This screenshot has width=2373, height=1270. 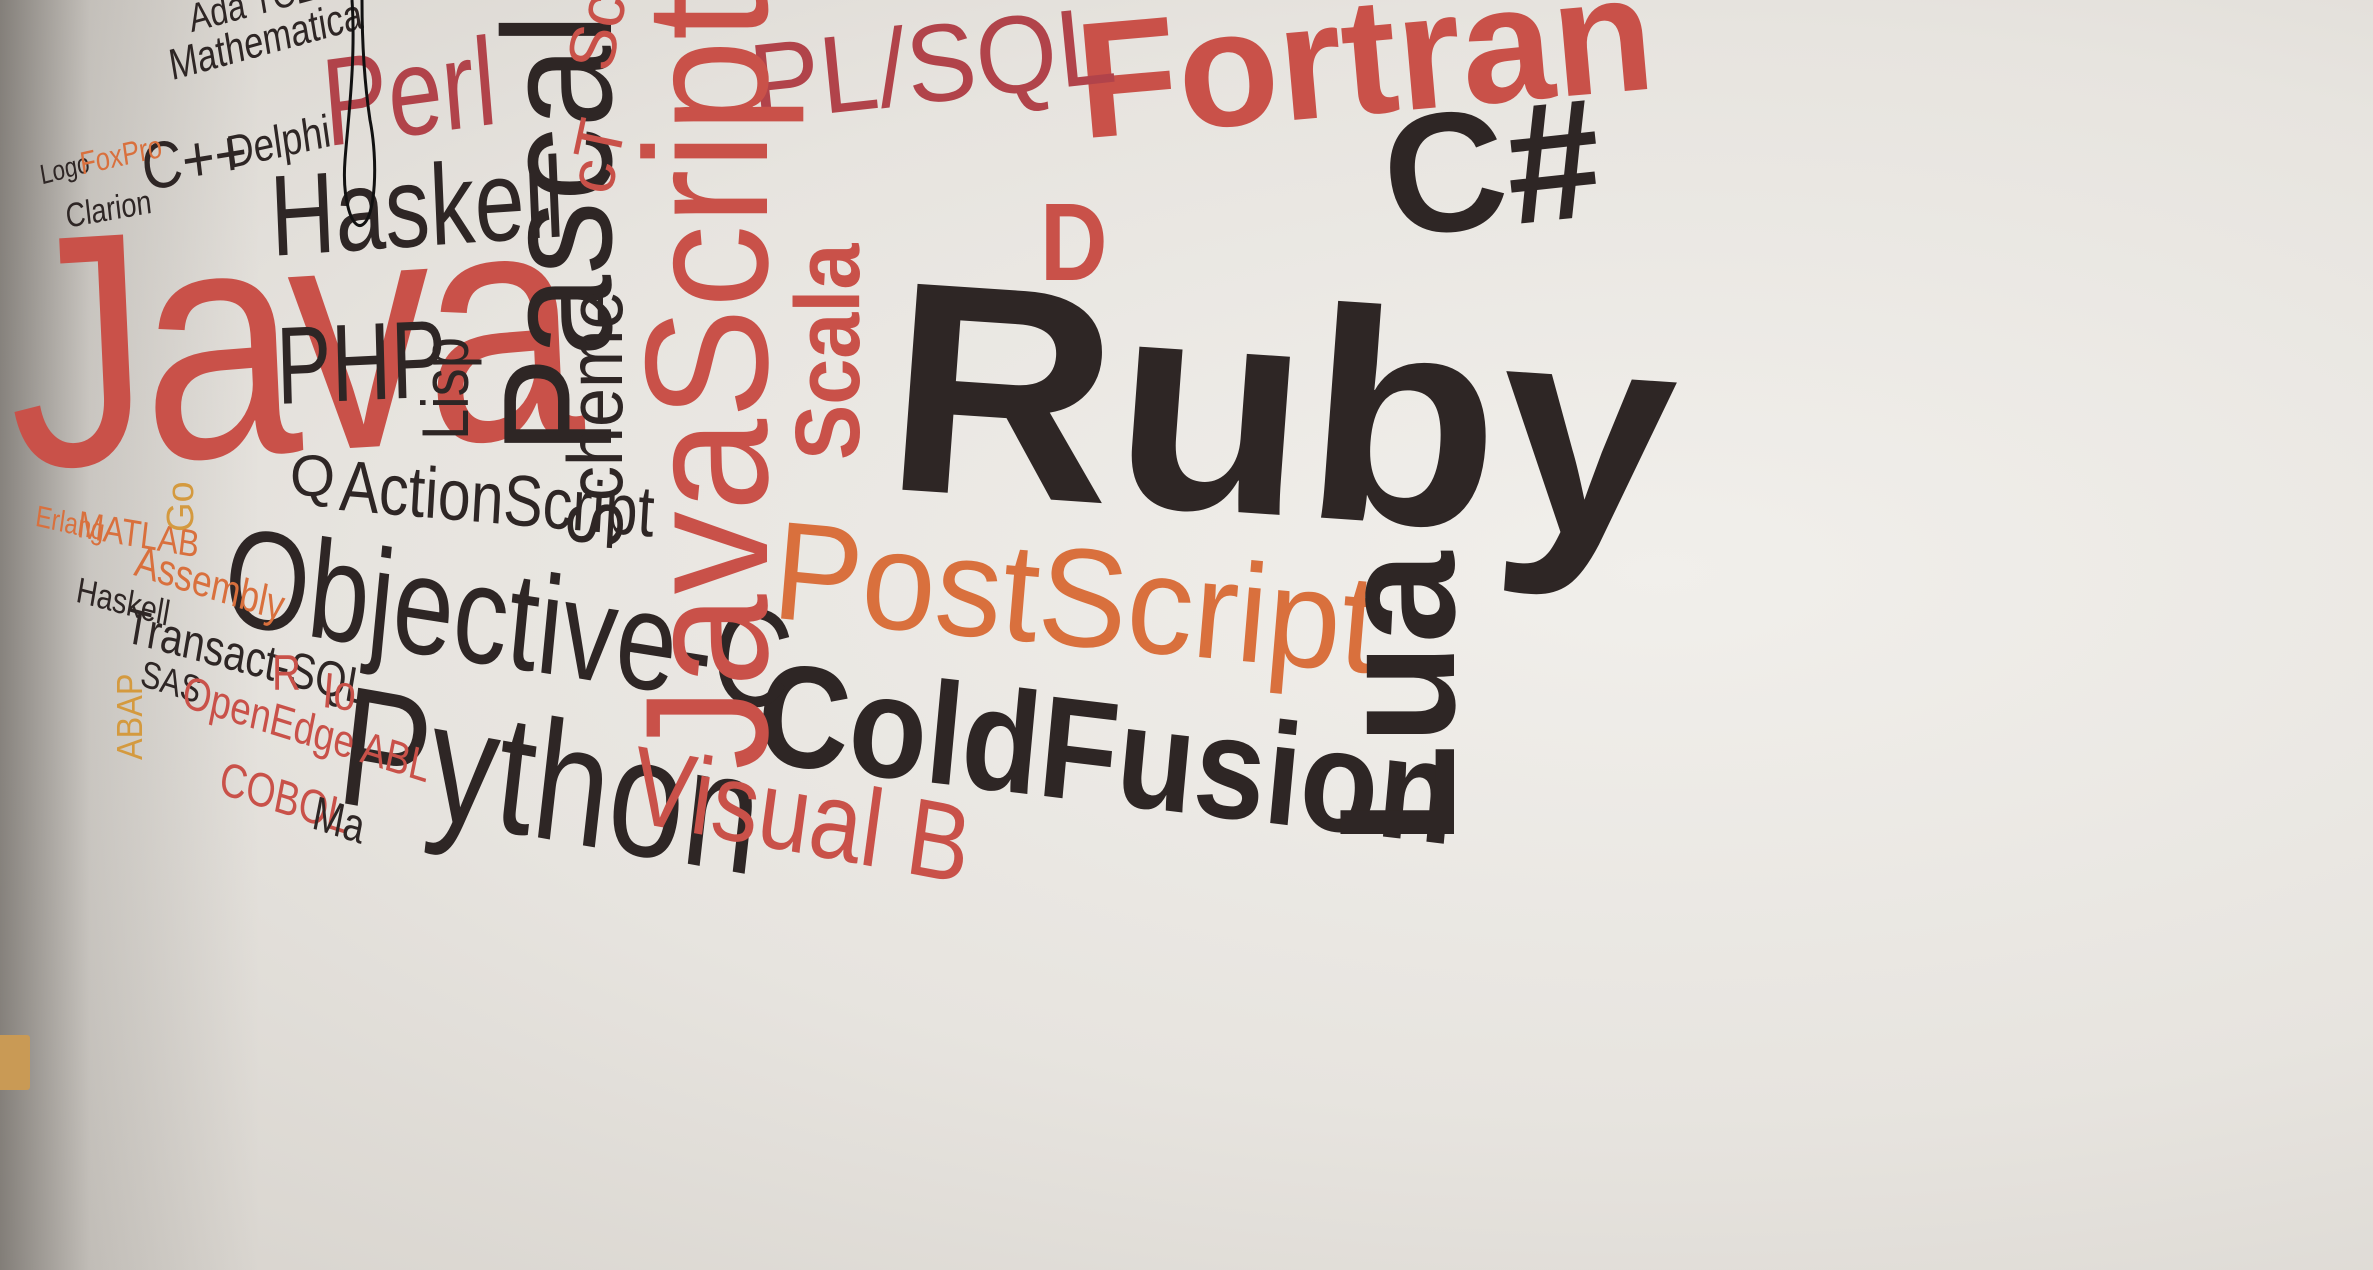 What do you see at coordinates (286, 673) in the screenshot?
I see `word-r: R` at bounding box center [286, 673].